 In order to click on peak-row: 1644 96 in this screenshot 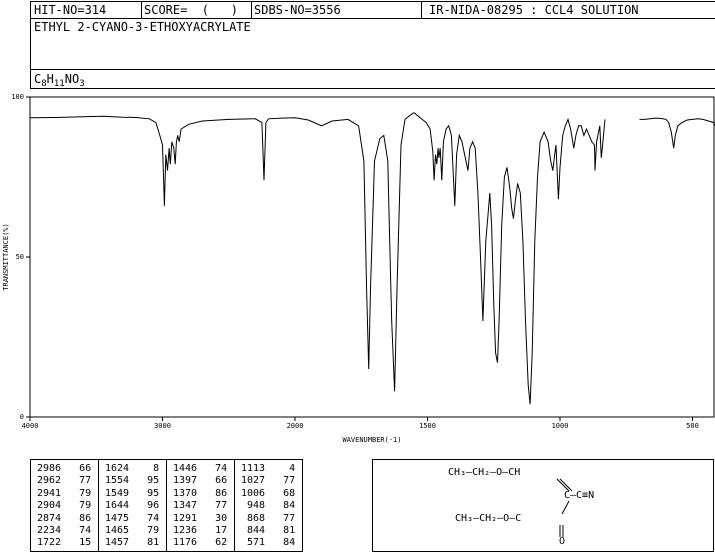, I will do `click(132, 506)`.